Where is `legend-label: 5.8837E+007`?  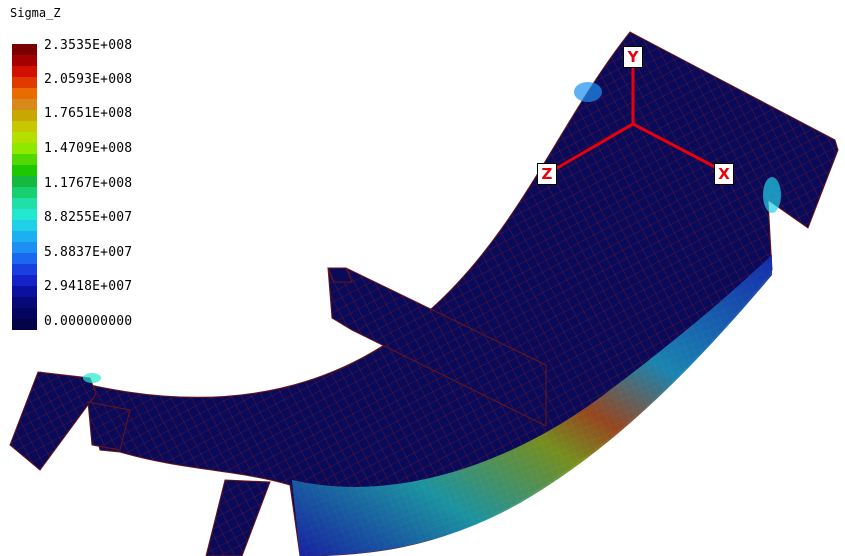
legend-label: 5.8837E+007 is located at coordinates (88, 252).